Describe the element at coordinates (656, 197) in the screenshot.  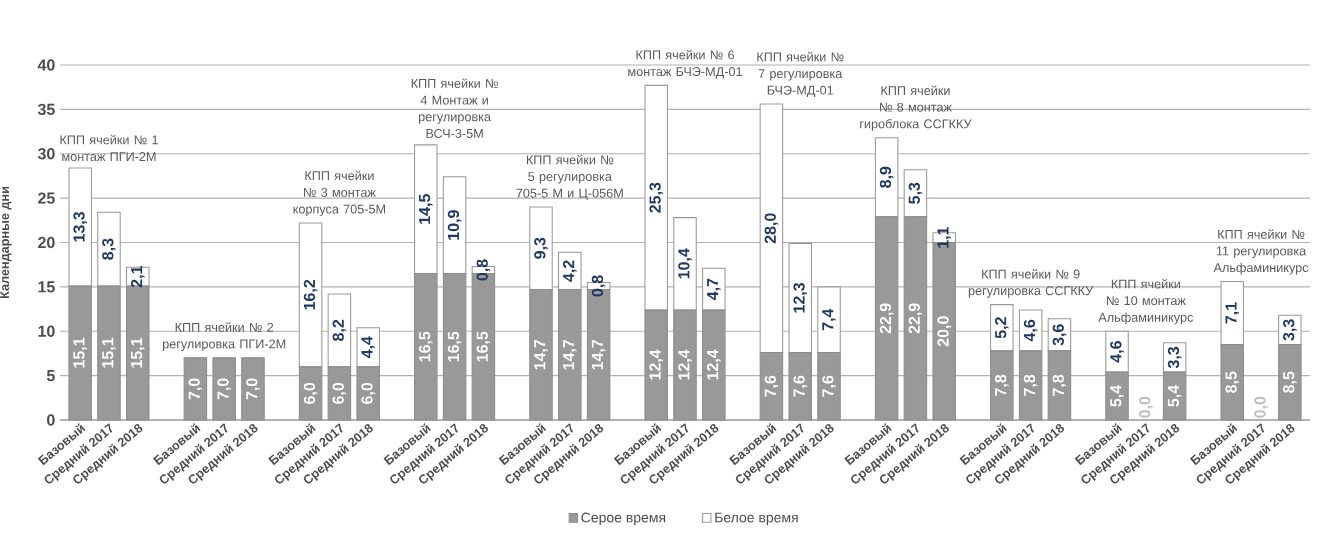
I see `data-label: 25,3` at that location.